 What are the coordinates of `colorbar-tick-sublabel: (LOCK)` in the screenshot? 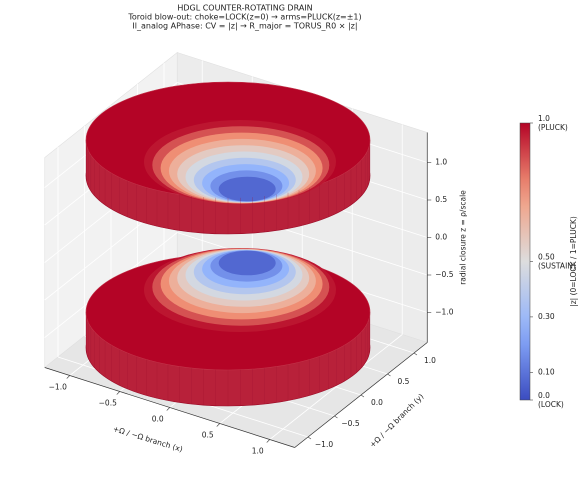 It's located at (551, 404).